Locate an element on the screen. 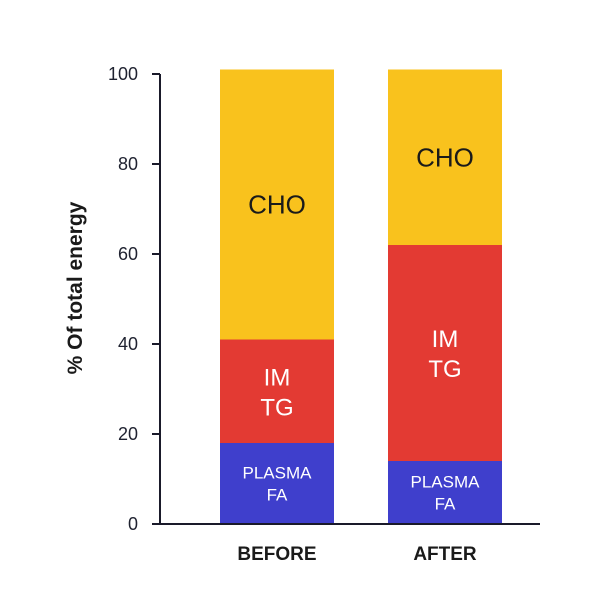  y-tick-label: 60 is located at coordinates (128, 254).